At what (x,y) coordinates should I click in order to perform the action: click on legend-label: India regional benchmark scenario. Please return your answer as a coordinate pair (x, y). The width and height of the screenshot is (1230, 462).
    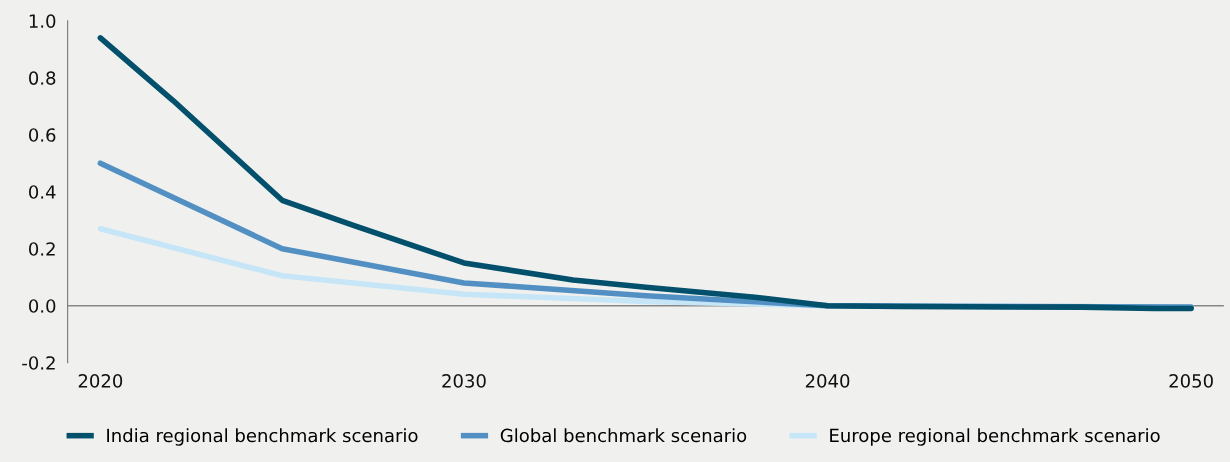
    Looking at the image, I should click on (262, 437).